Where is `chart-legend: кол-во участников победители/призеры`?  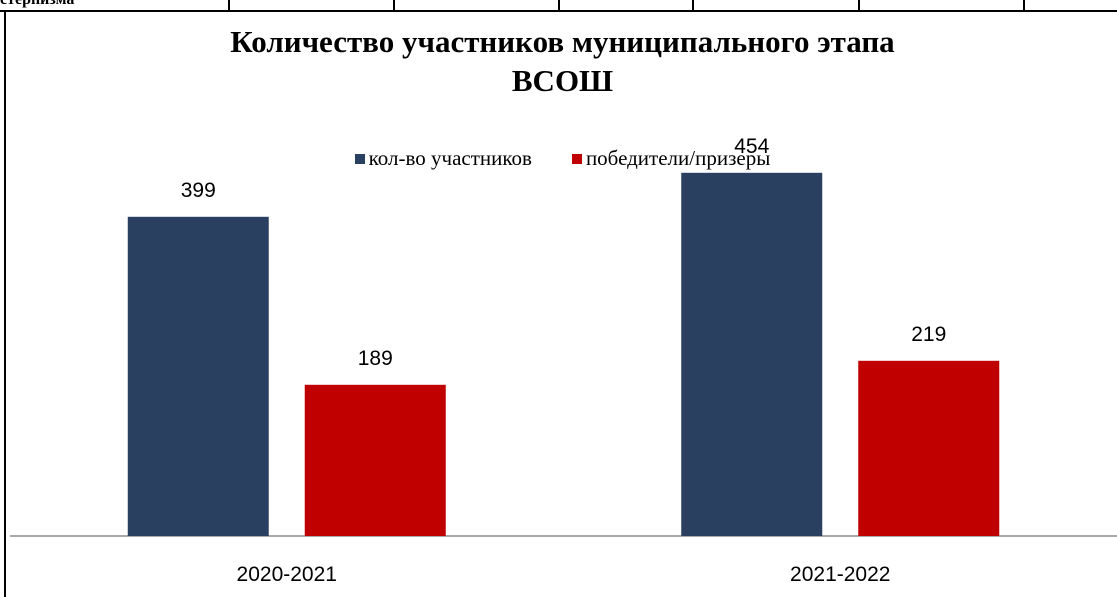 chart-legend: кол-во участников победители/призеры is located at coordinates (558, 158).